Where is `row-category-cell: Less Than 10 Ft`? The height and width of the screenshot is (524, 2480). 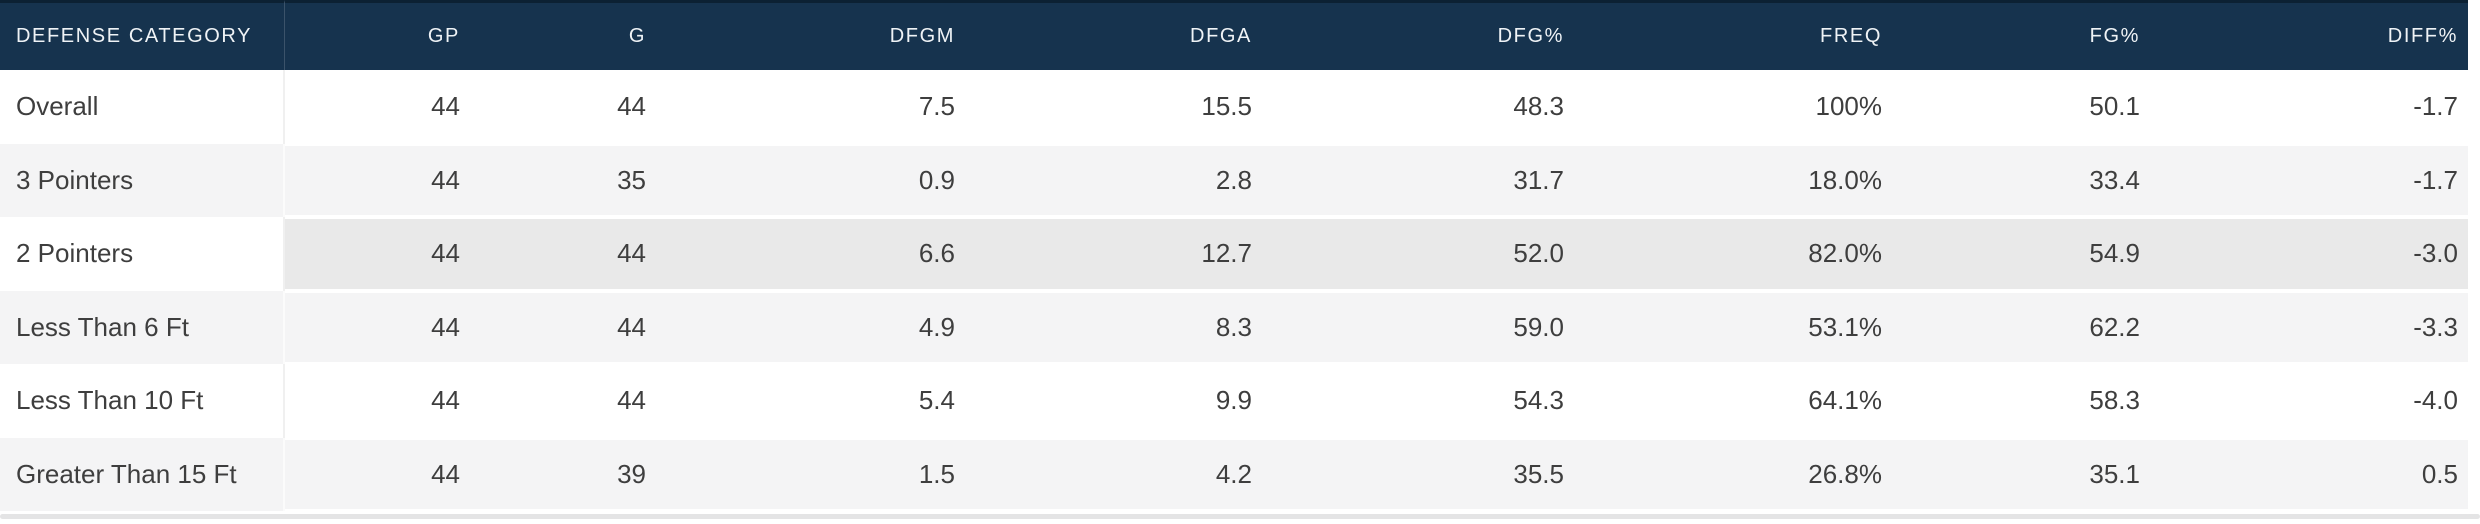 row-category-cell: Less Than 10 Ft is located at coordinates (142, 401).